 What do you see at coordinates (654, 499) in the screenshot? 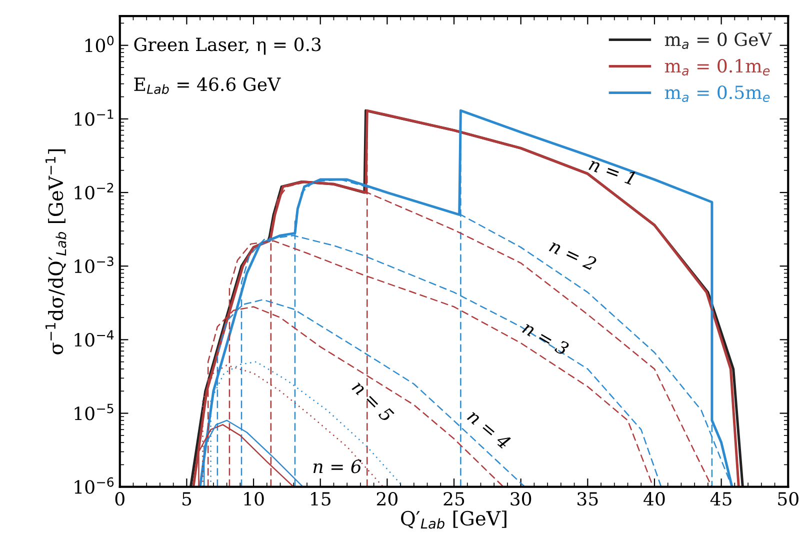
I see `x-tick-label: 40` at bounding box center [654, 499].